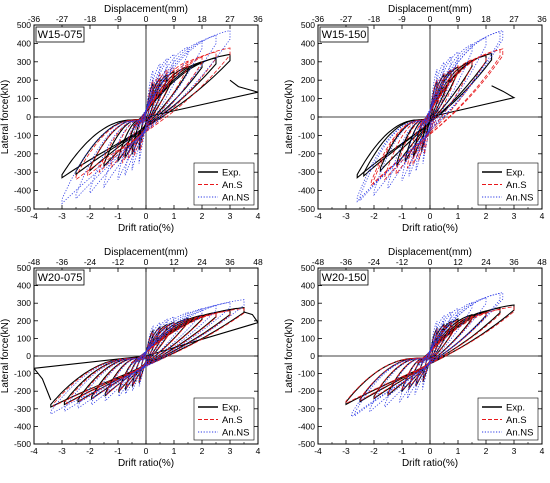  I want to click on x-tick-label: -1, so click(118, 451).